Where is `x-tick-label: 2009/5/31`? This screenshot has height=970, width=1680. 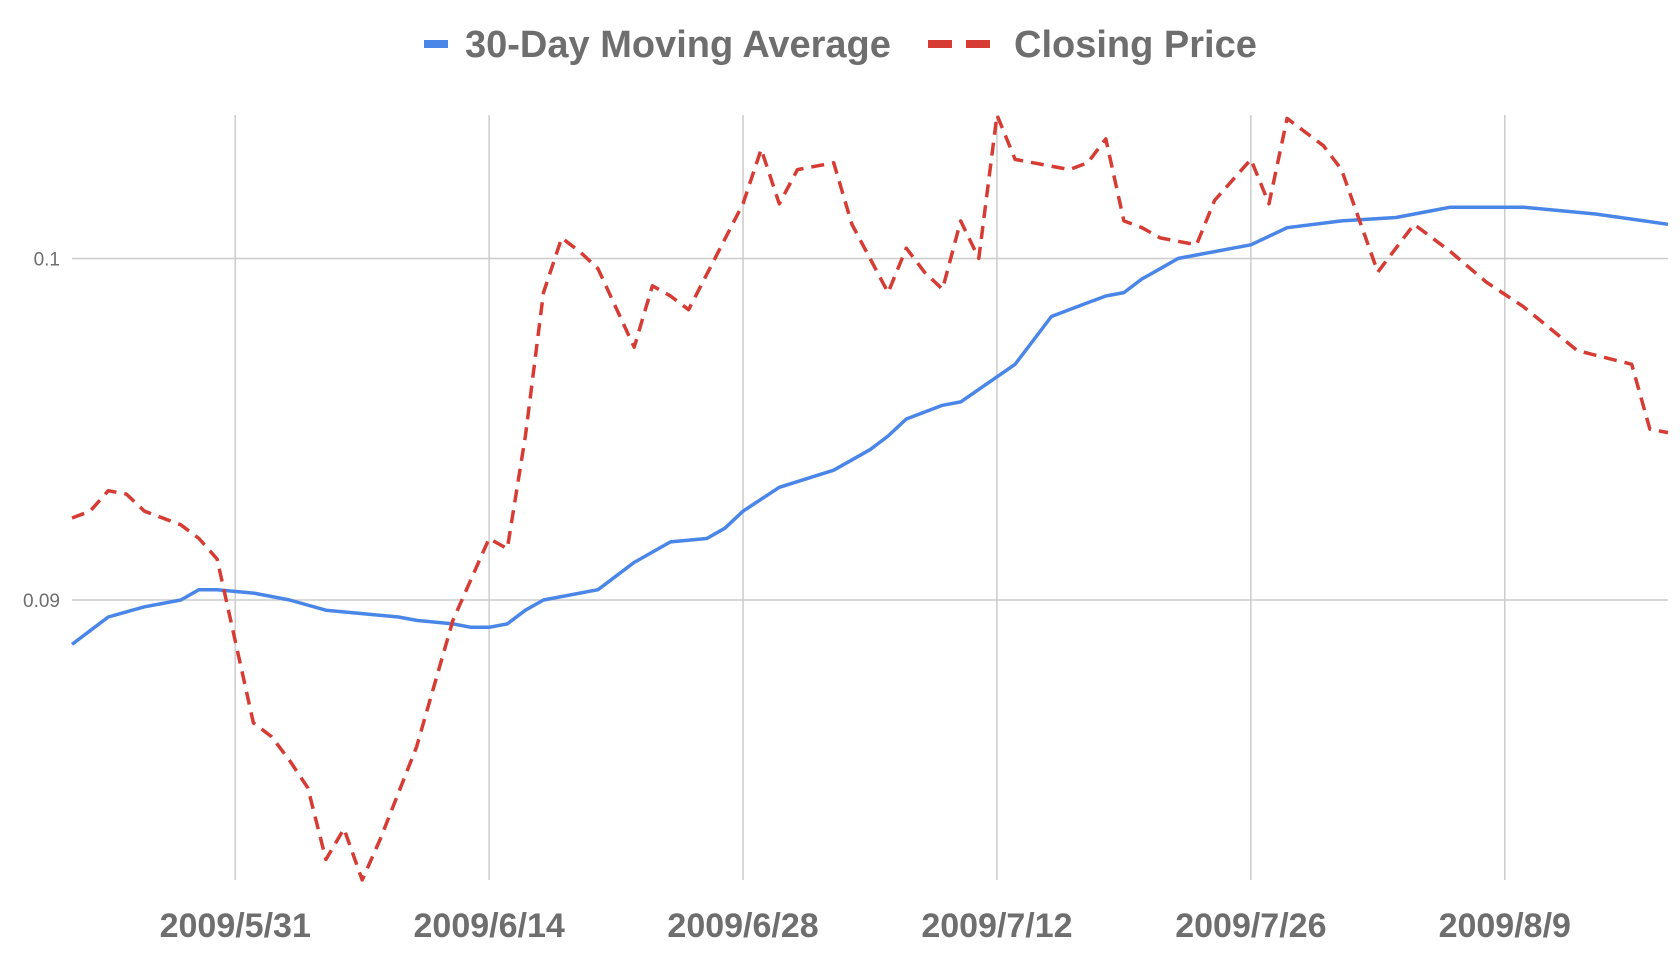 x-tick-label: 2009/5/31 is located at coordinates (235, 926).